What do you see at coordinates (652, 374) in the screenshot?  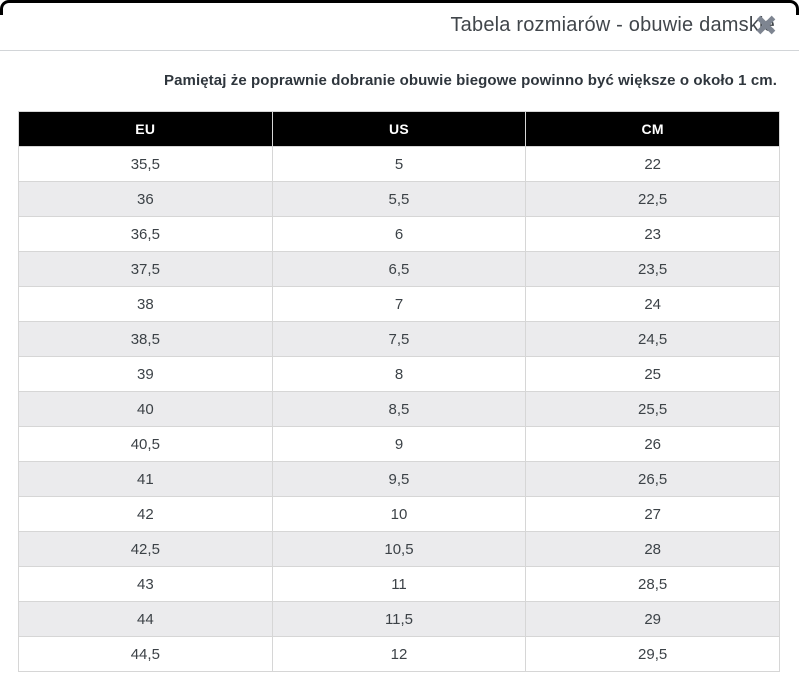 I see `size-cell: 25` at bounding box center [652, 374].